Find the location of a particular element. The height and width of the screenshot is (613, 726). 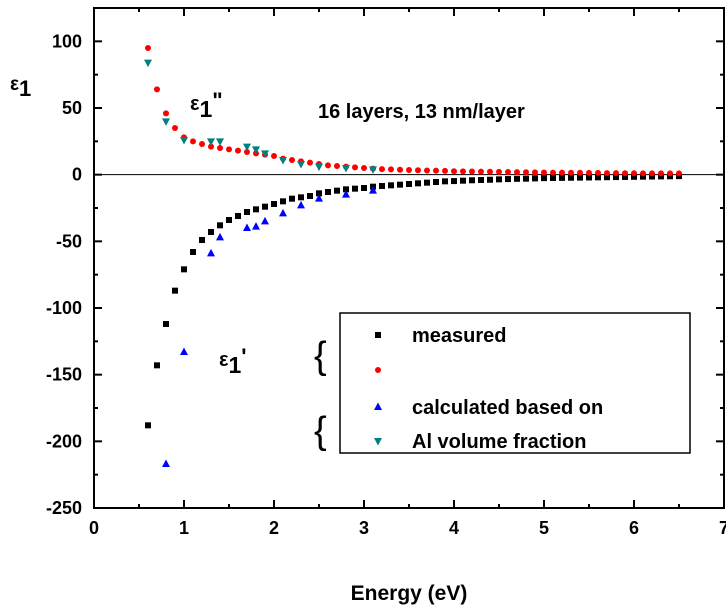

real-part-label: ε1' is located at coordinates (233, 361).